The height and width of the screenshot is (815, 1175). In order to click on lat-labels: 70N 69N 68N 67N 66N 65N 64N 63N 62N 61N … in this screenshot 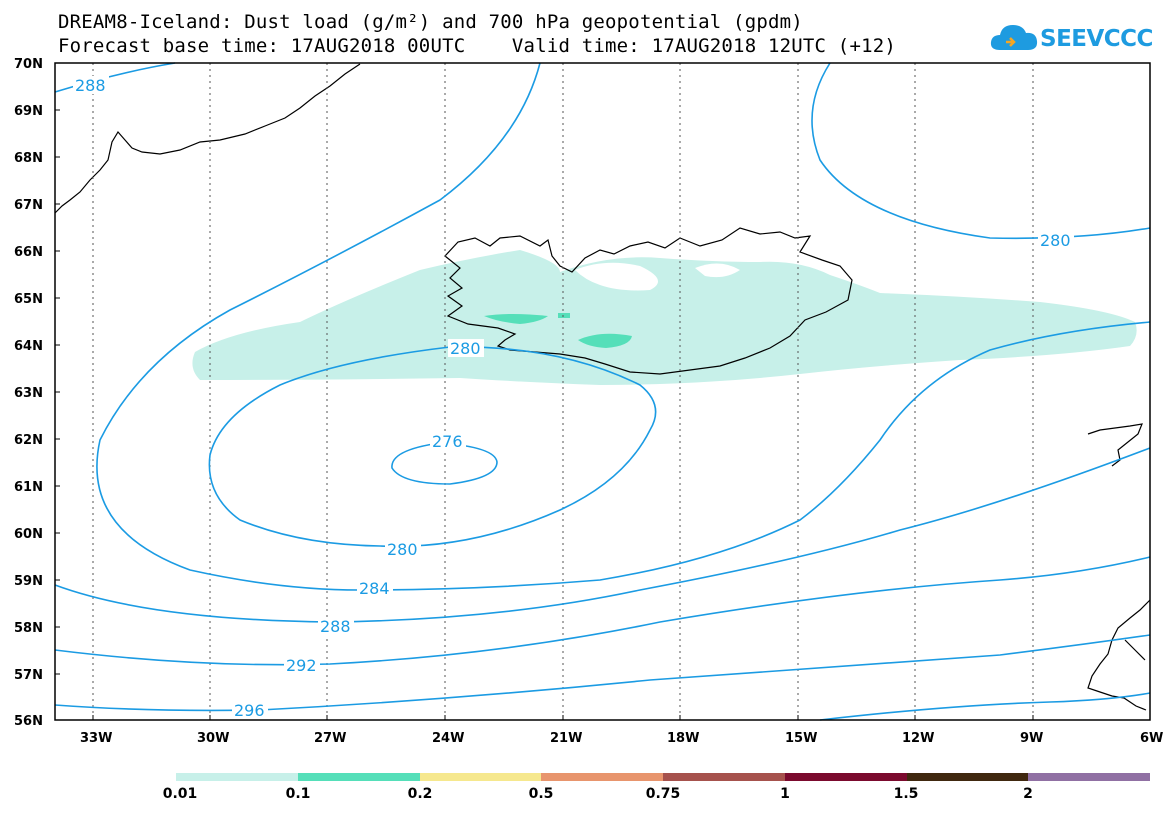, I will do `click(28, 393)`.